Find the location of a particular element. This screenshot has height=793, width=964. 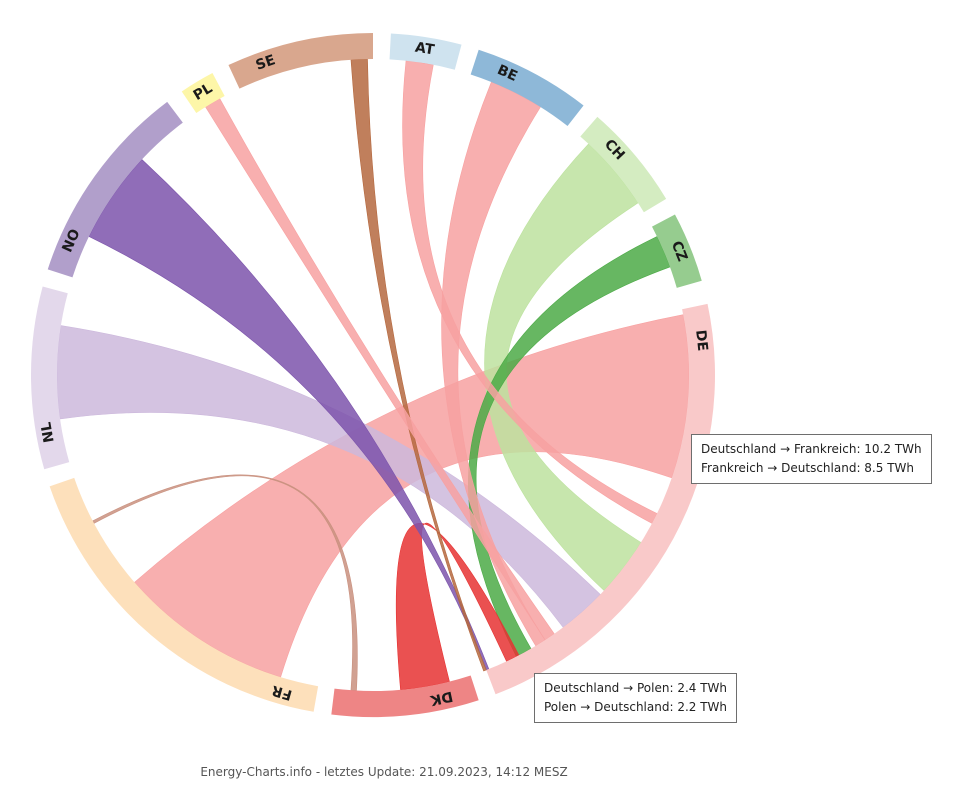

label-nl: NL is located at coordinates (47, 432).